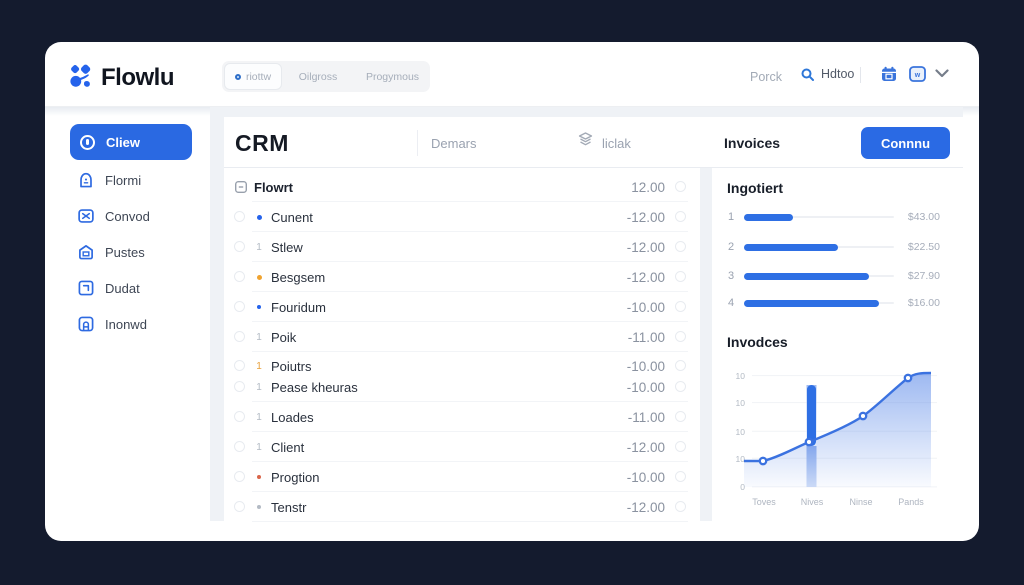 The width and height of the screenshot is (1024, 585). Describe the element at coordinates (764, 502) in the screenshot. I see `svg-text: Toves` at that location.